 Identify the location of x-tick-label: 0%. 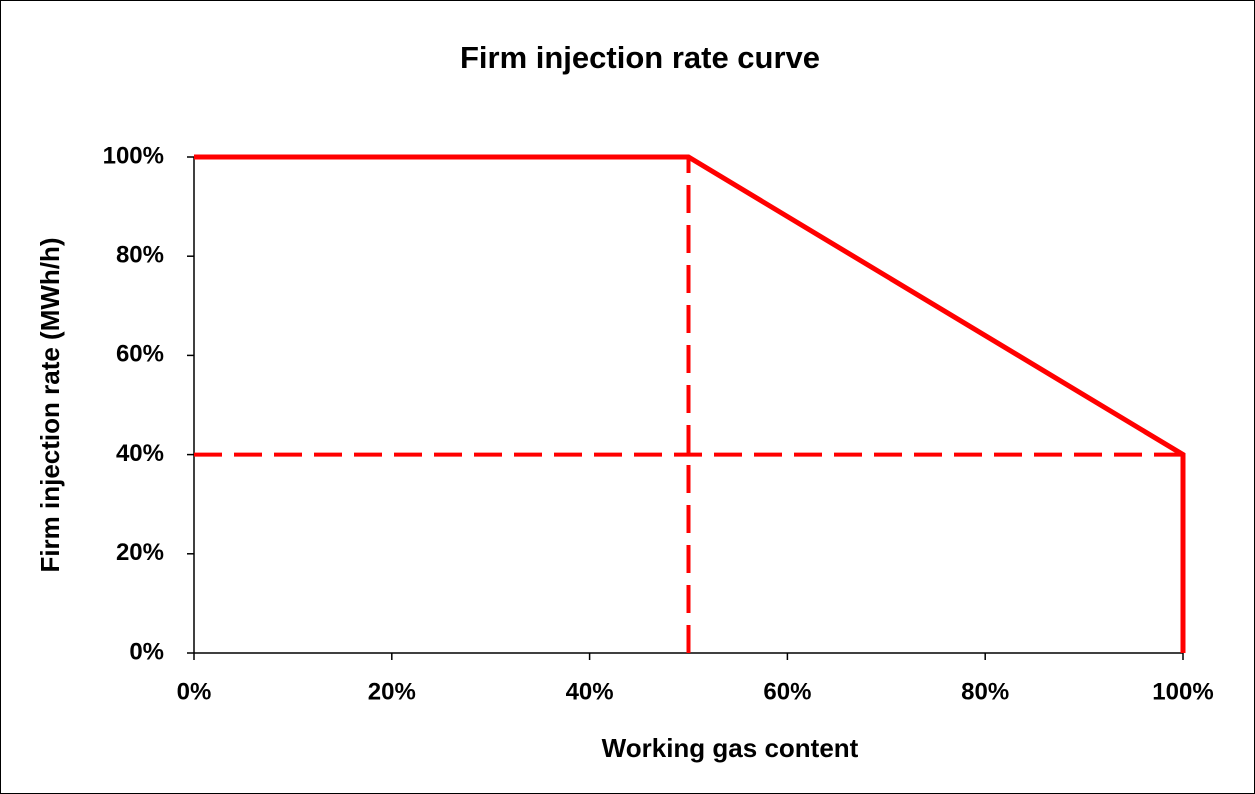
(194, 691).